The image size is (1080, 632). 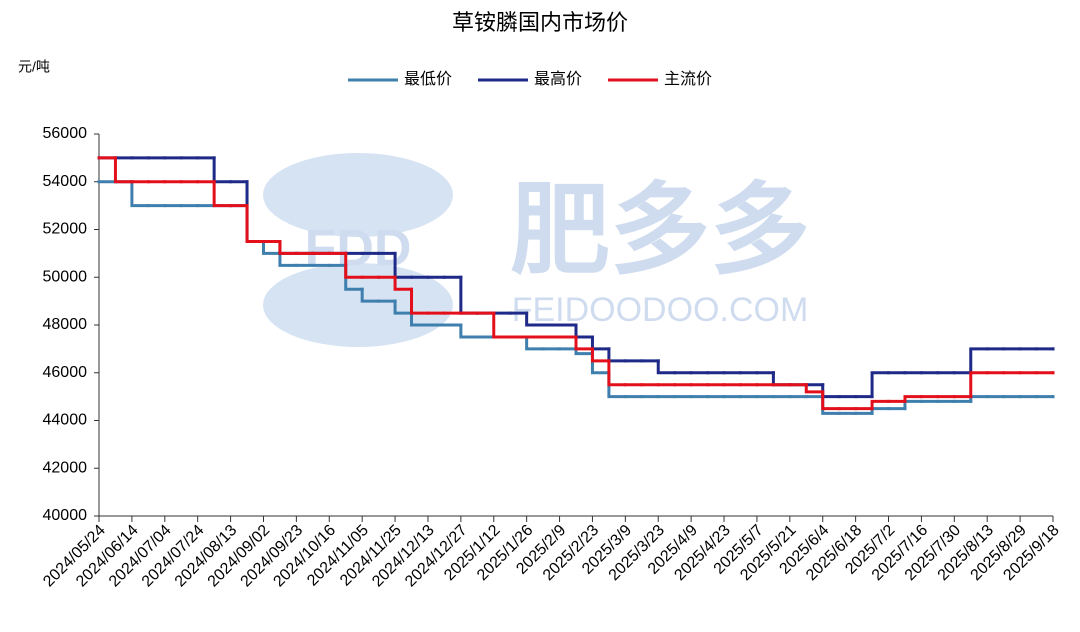 What do you see at coordinates (65, 467) in the screenshot?
I see `y-tick-label: 42000` at bounding box center [65, 467].